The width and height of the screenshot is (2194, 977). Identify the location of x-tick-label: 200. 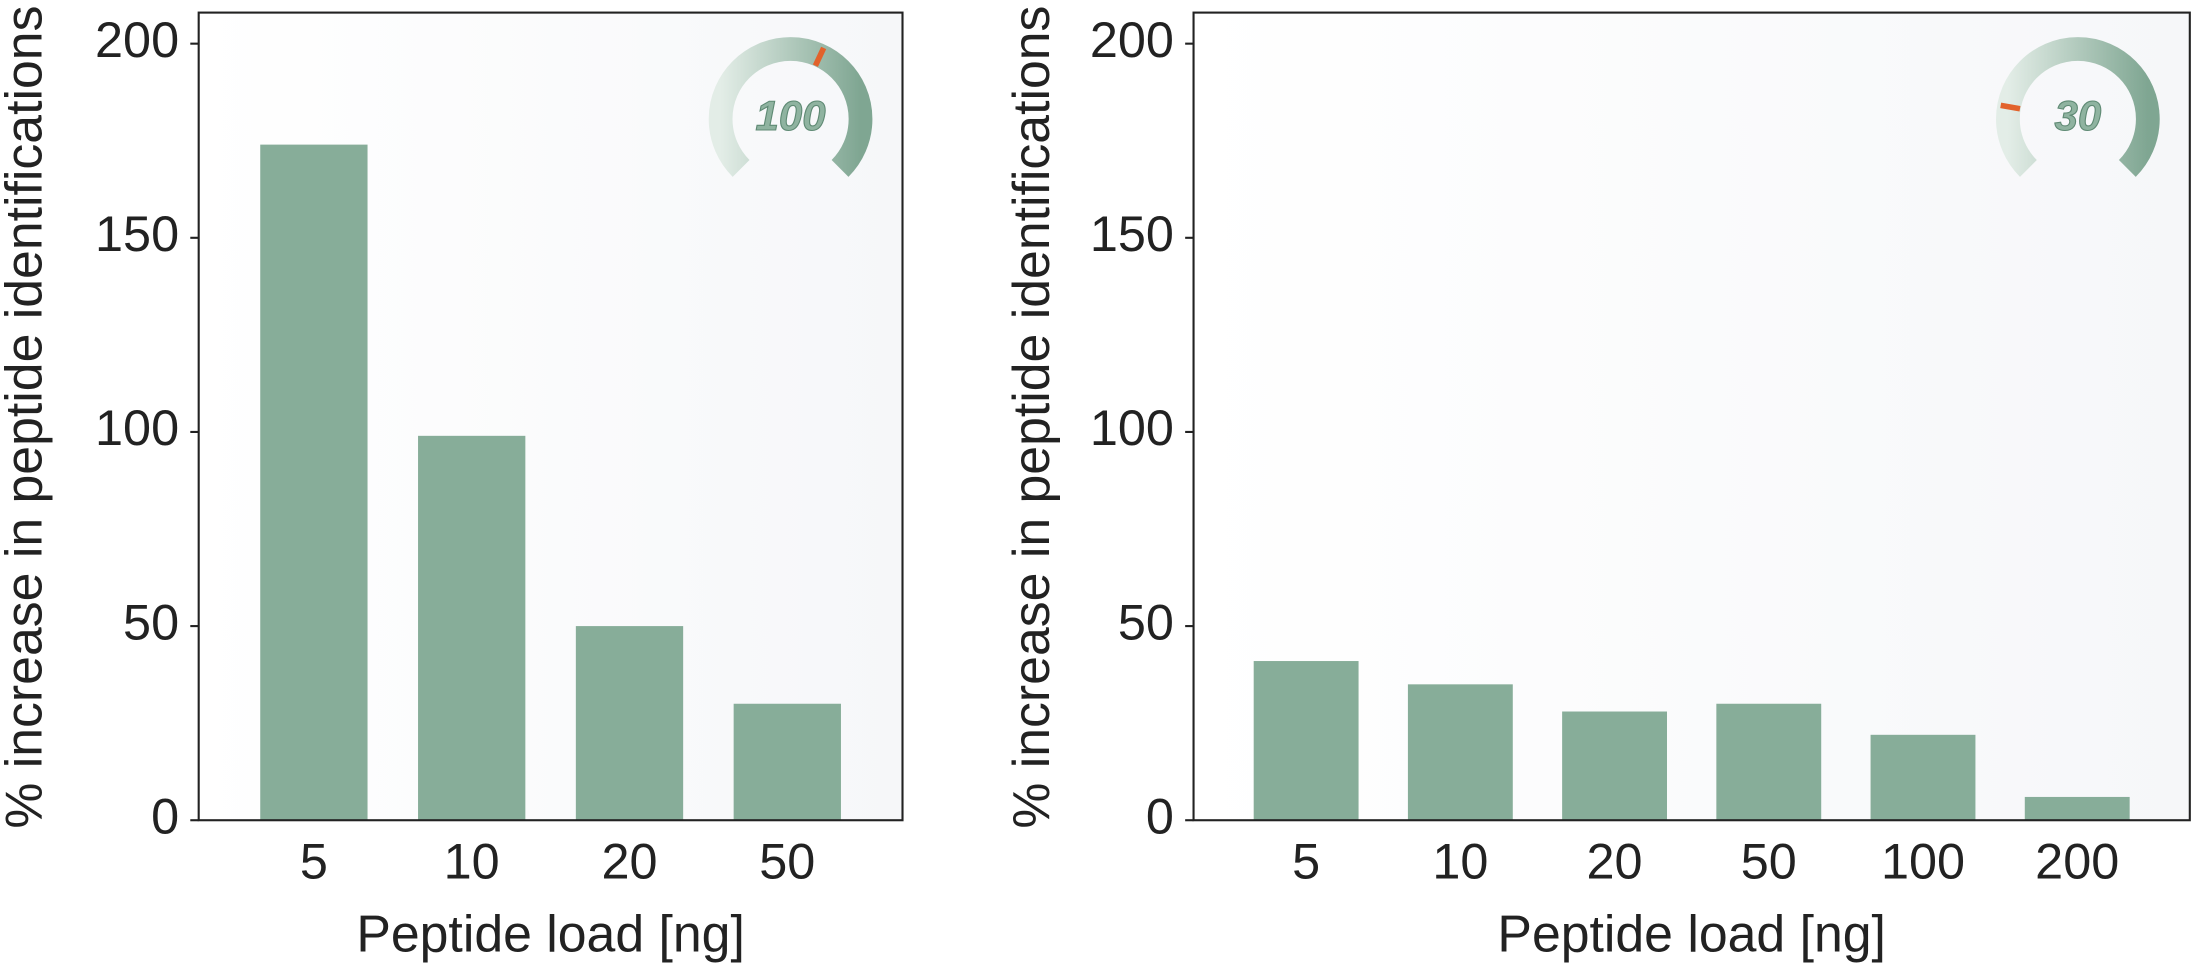
(2077, 860).